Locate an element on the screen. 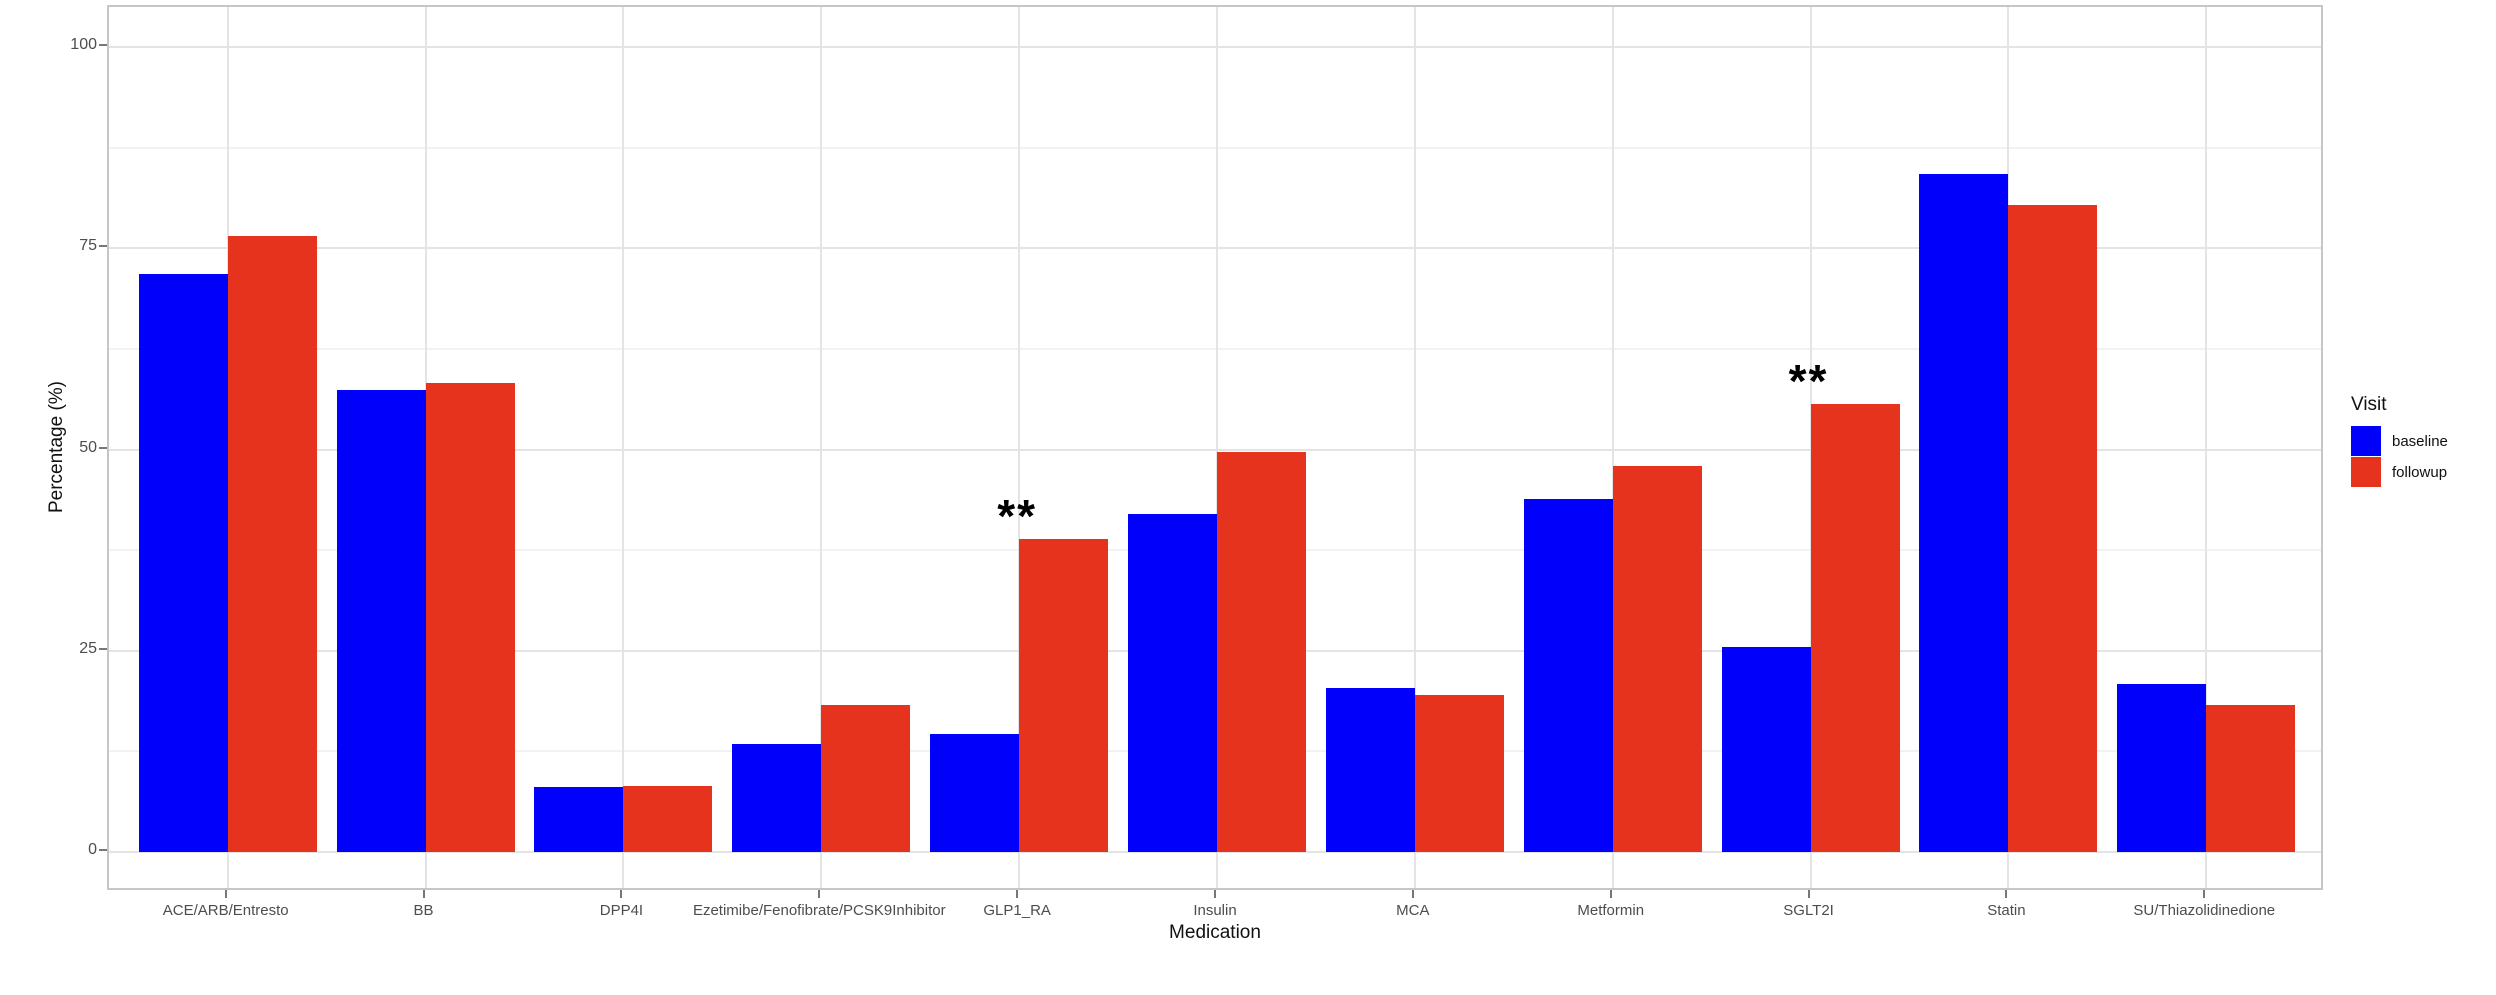 The image size is (2496, 995). legend-title: Visit is located at coordinates (2369, 404).